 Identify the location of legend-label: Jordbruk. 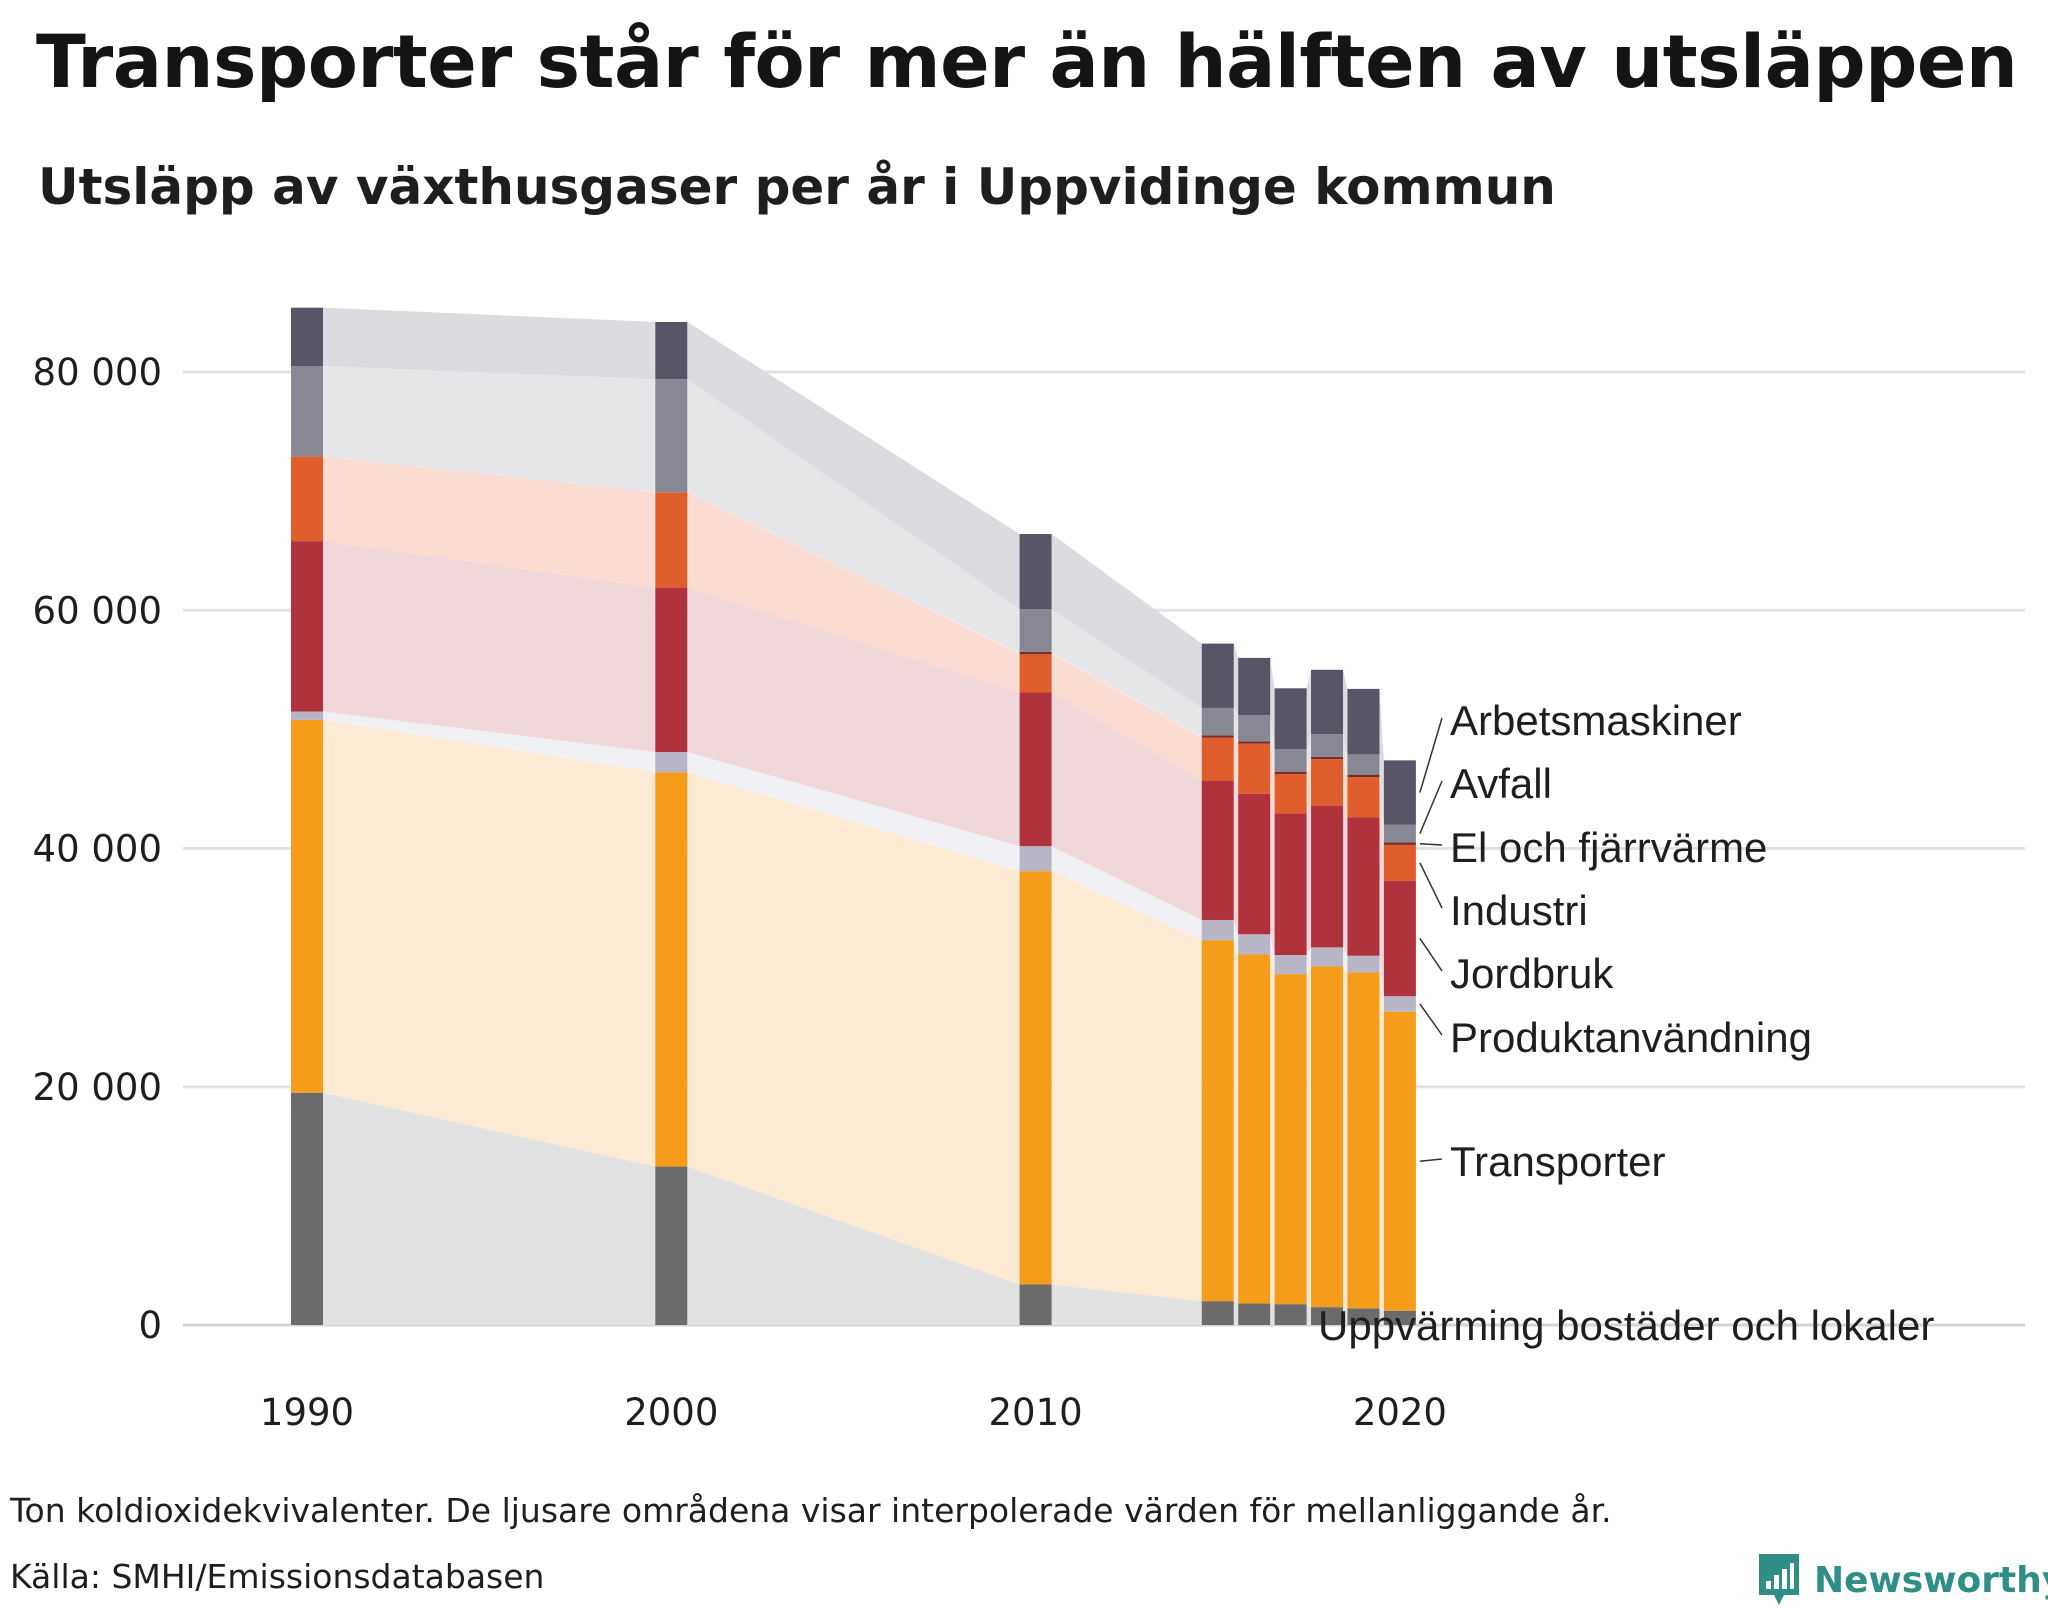
(1532, 973).